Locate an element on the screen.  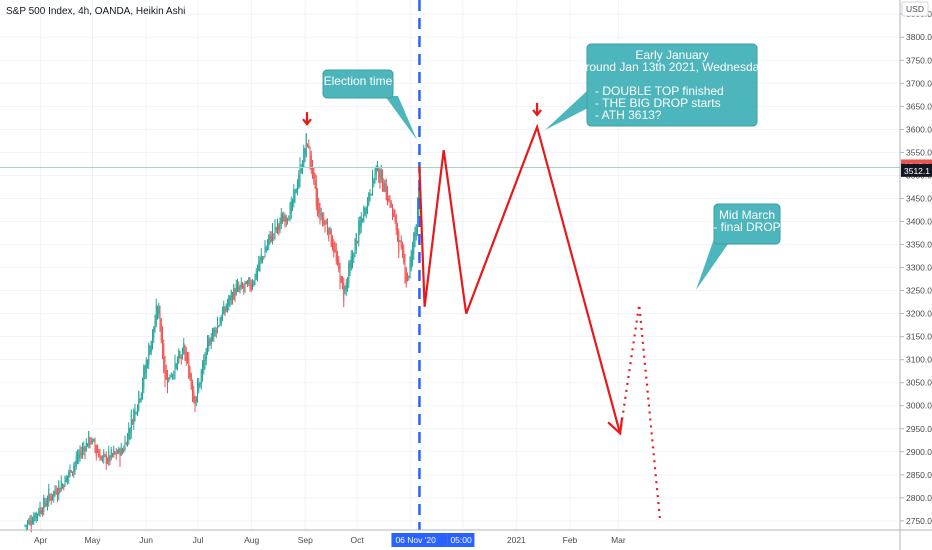
y-tick-label: 3200.0 is located at coordinates (919, 314).